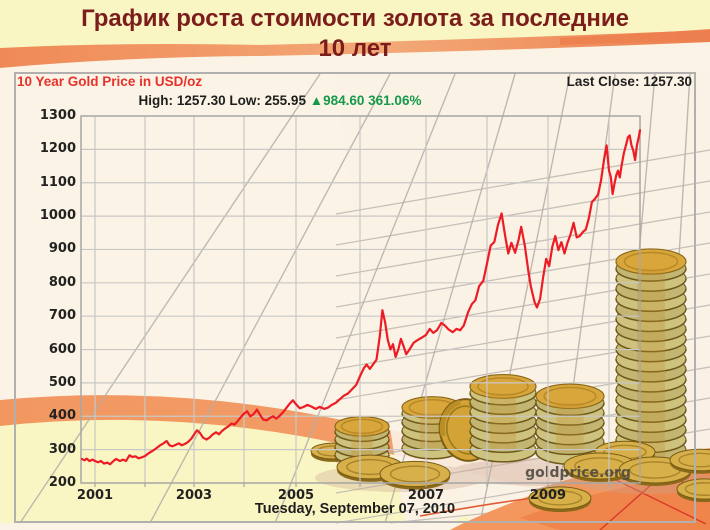 Image resolution: width=710 pixels, height=530 pixels. What do you see at coordinates (395, 100) in the screenshot?
I see `change-percent: 361.06%` at bounding box center [395, 100].